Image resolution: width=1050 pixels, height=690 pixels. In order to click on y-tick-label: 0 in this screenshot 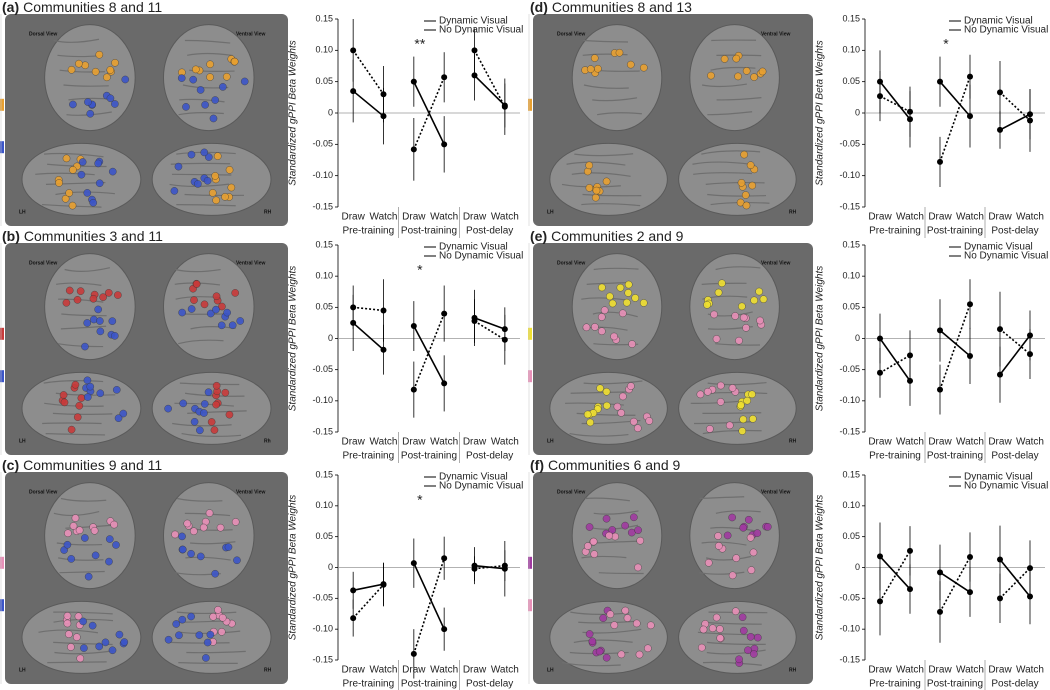, I will do `click(857, 338)`.